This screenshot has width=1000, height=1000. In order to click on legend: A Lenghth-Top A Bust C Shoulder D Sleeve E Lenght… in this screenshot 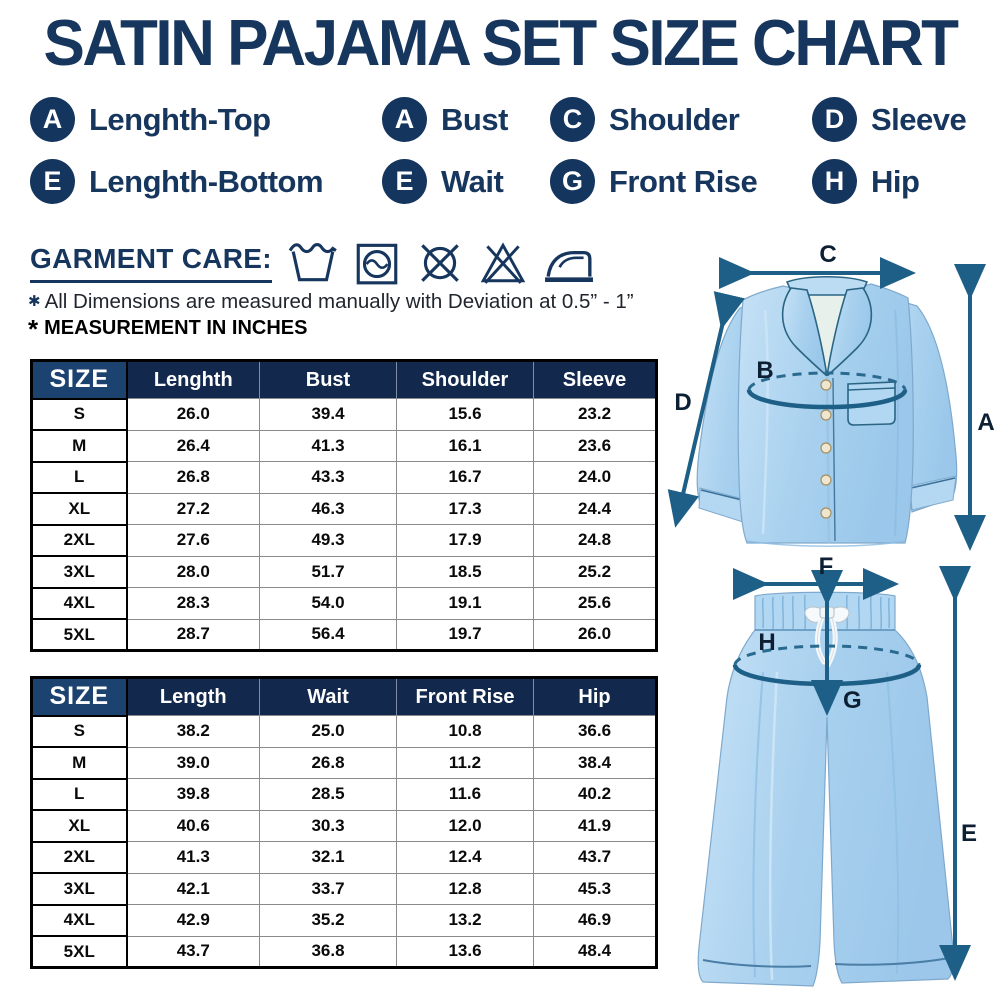, I will do `click(505, 150)`.